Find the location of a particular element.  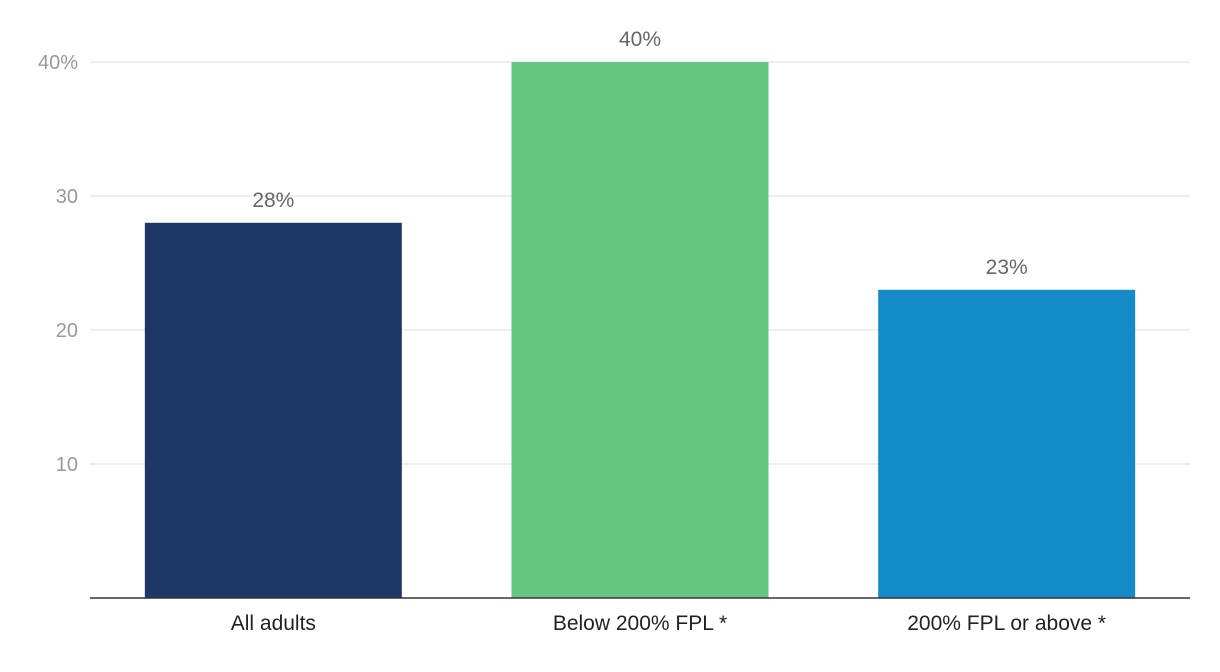

category-label: All adults is located at coordinates (273, 623).